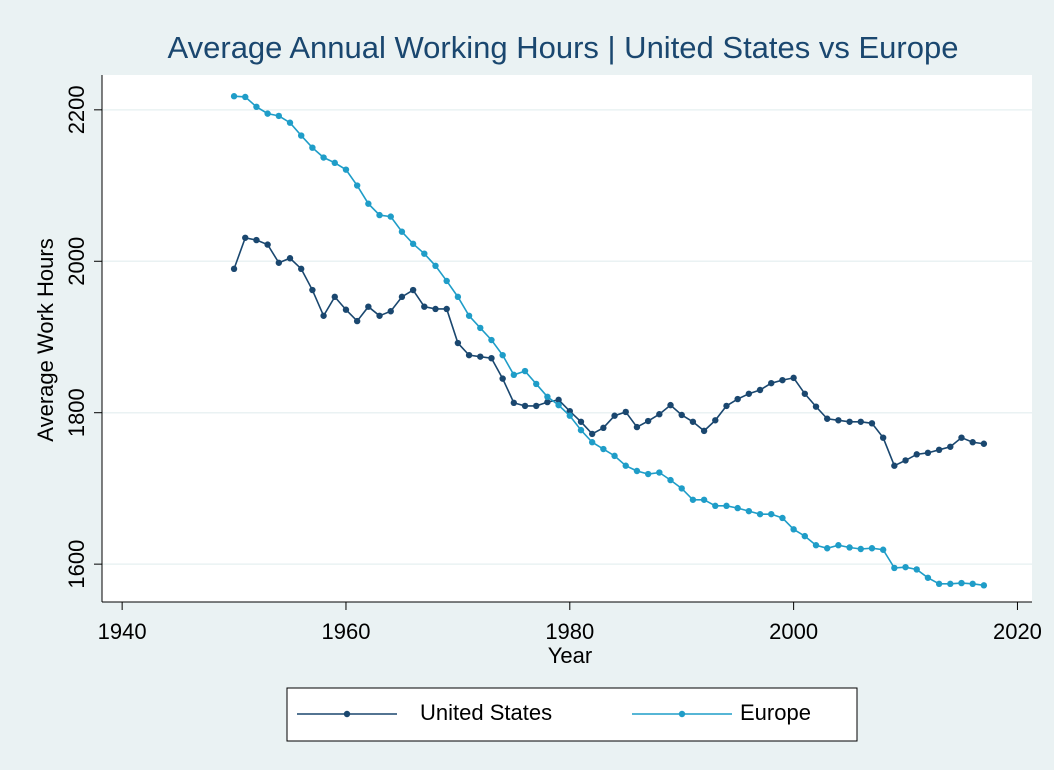  I want to click on y-tick-label: 1600, so click(76, 564).